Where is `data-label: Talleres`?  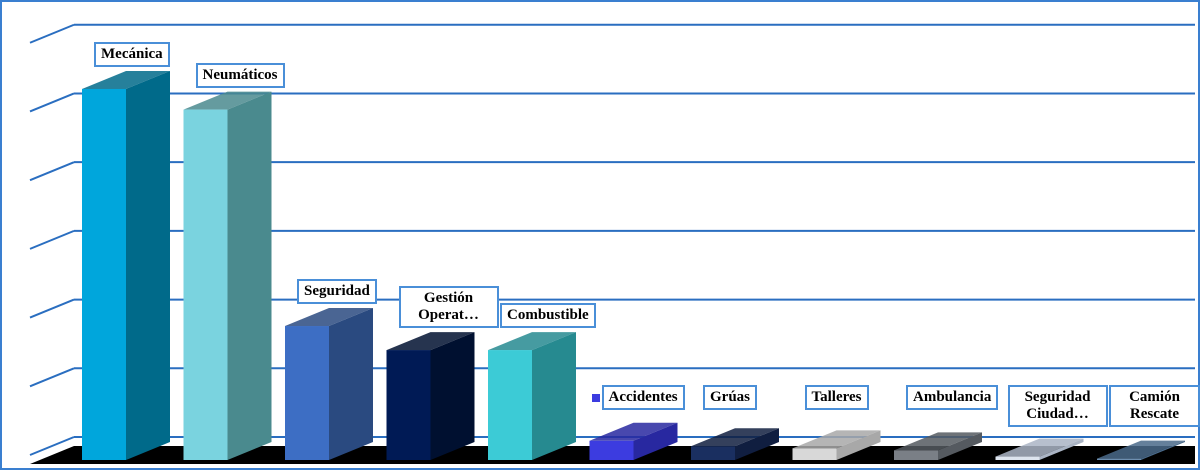 data-label: Talleres is located at coordinates (836, 397).